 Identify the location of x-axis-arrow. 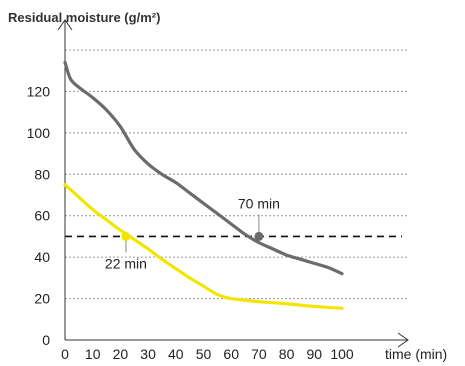
(403, 340).